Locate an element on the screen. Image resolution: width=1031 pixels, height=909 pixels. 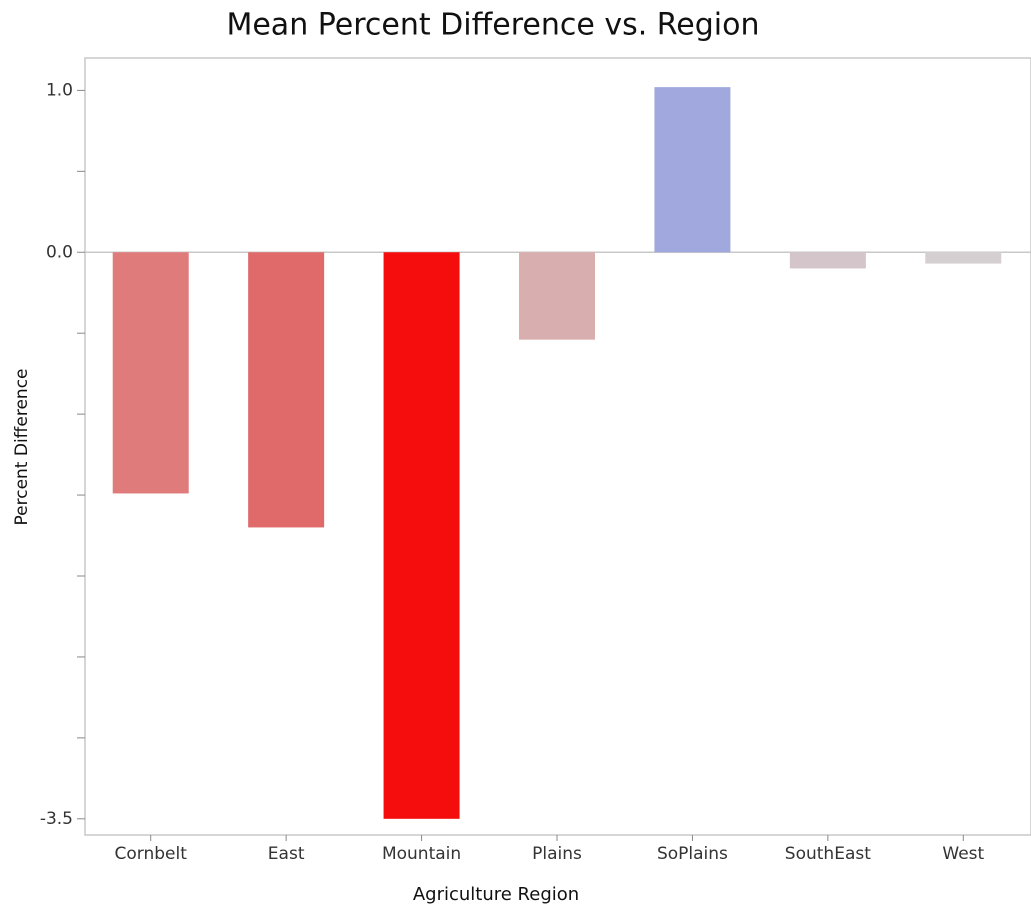
y-tick-label: 1.0 is located at coordinates (59, 90).